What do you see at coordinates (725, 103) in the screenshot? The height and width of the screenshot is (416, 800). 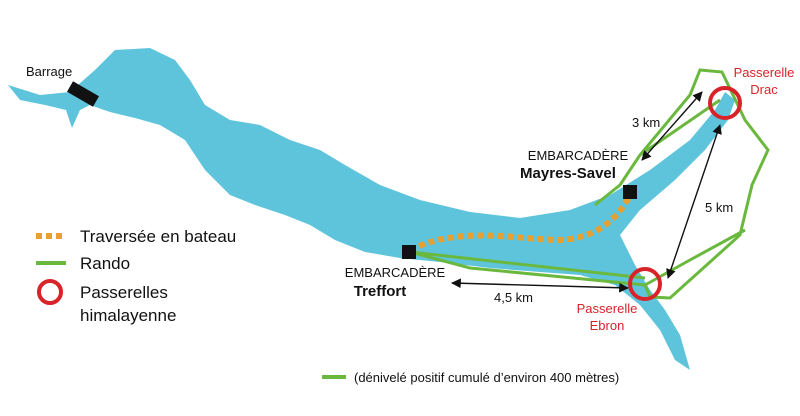 I see `passerelle-drac-mark` at bounding box center [725, 103].